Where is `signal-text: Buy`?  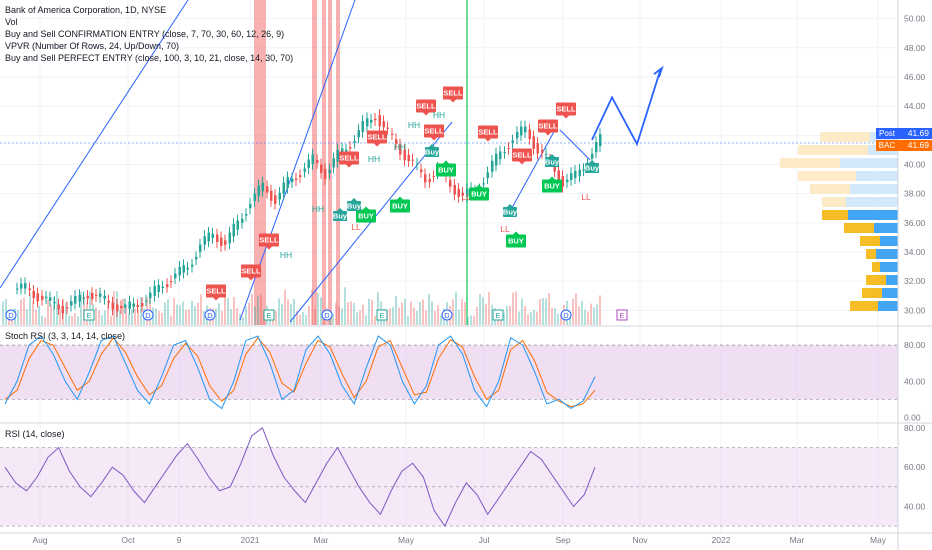
signal-text: Buy is located at coordinates (340, 216).